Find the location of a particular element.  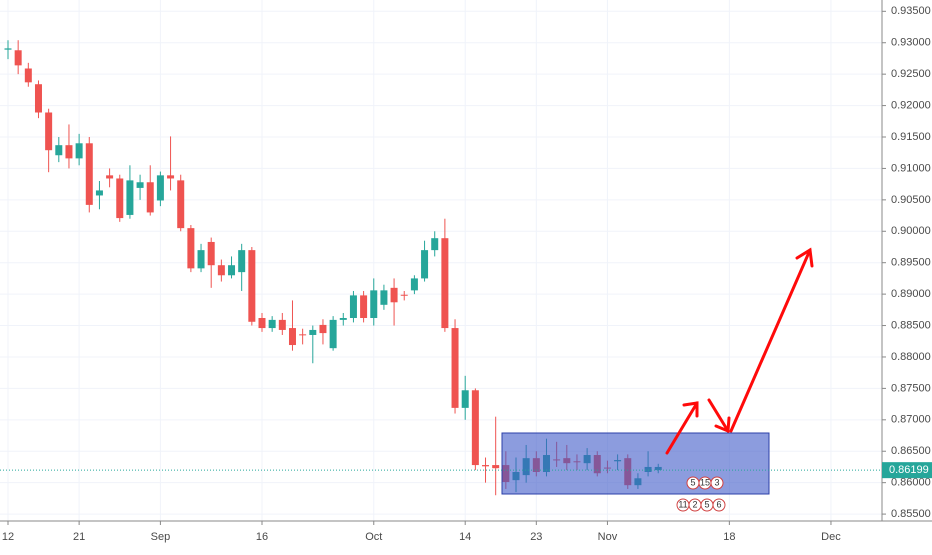

y-tick-label: 0.89500 is located at coordinates (911, 263).